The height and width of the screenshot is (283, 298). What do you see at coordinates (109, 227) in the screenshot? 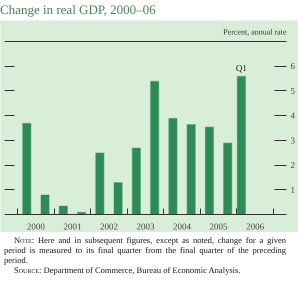
I see `x-tick-label: 2002` at bounding box center [109, 227].